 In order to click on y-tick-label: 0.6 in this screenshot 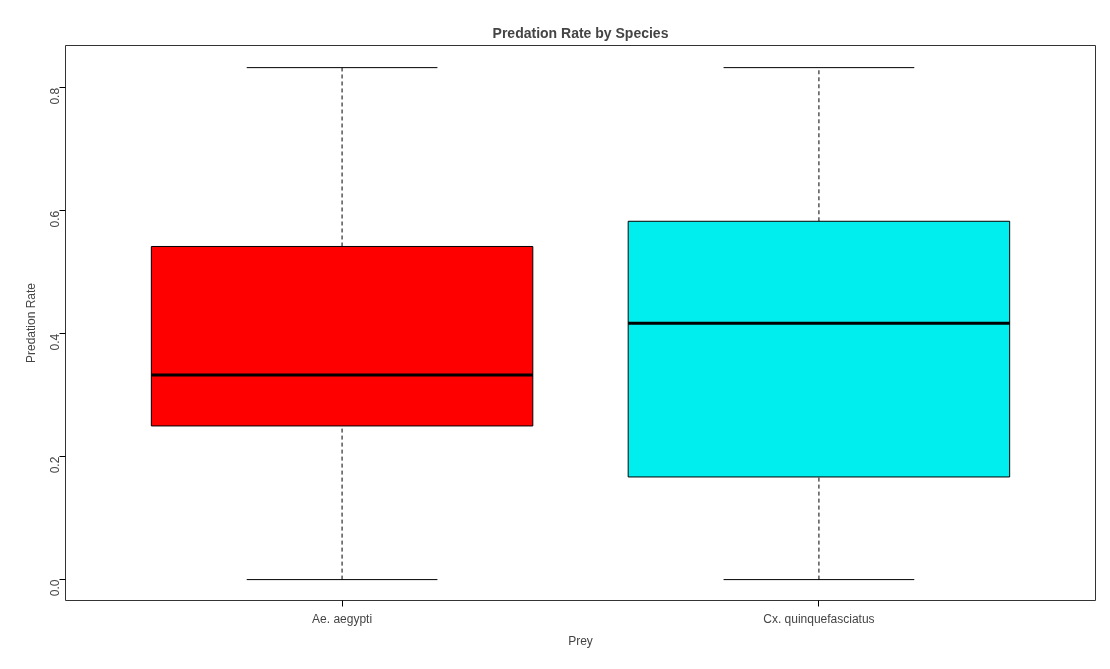, I will do `click(55, 219)`.